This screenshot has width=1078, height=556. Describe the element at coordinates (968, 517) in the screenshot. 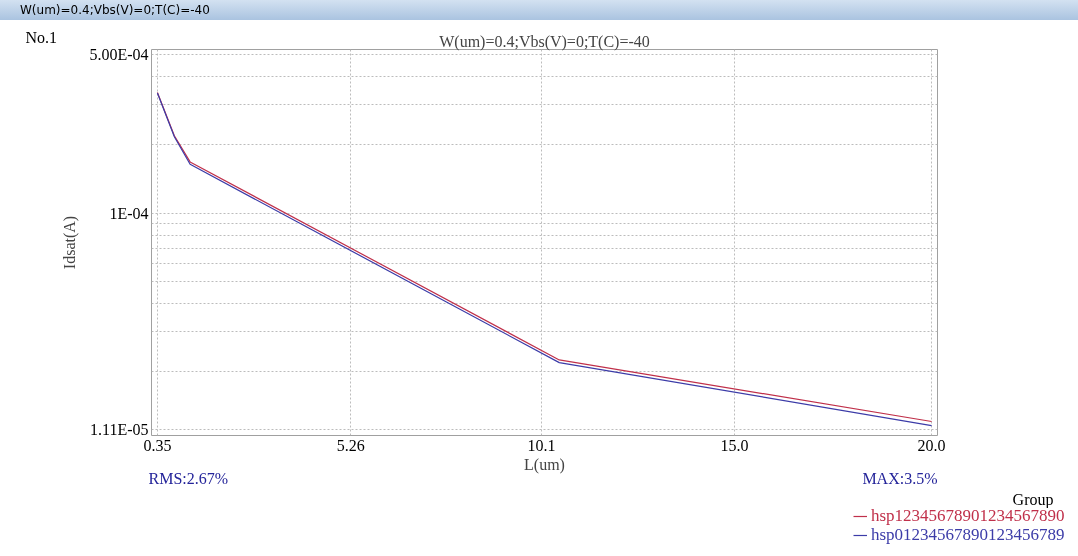

I see `legend-label: hsp12345678901234567890` at that location.